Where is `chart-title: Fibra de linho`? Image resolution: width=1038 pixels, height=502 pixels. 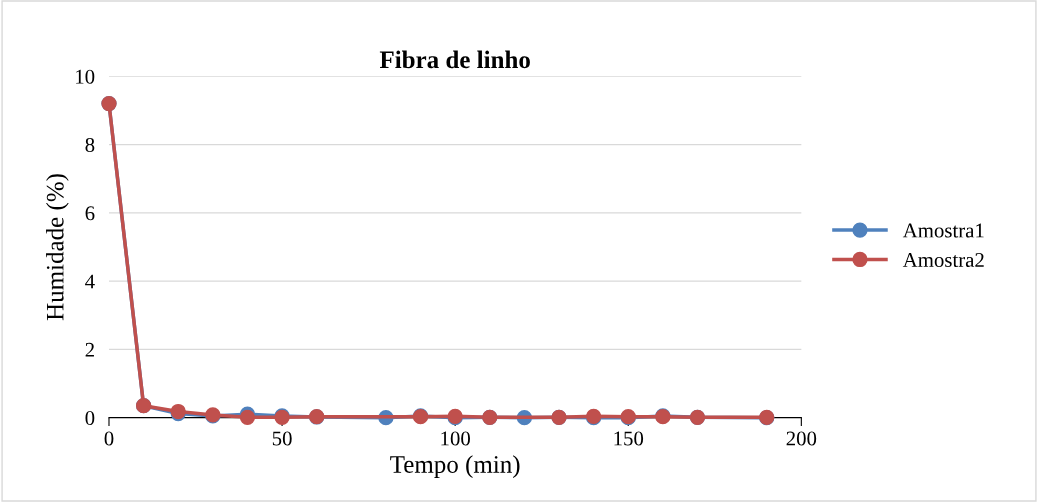 chart-title: Fibra de linho is located at coordinates (454, 59).